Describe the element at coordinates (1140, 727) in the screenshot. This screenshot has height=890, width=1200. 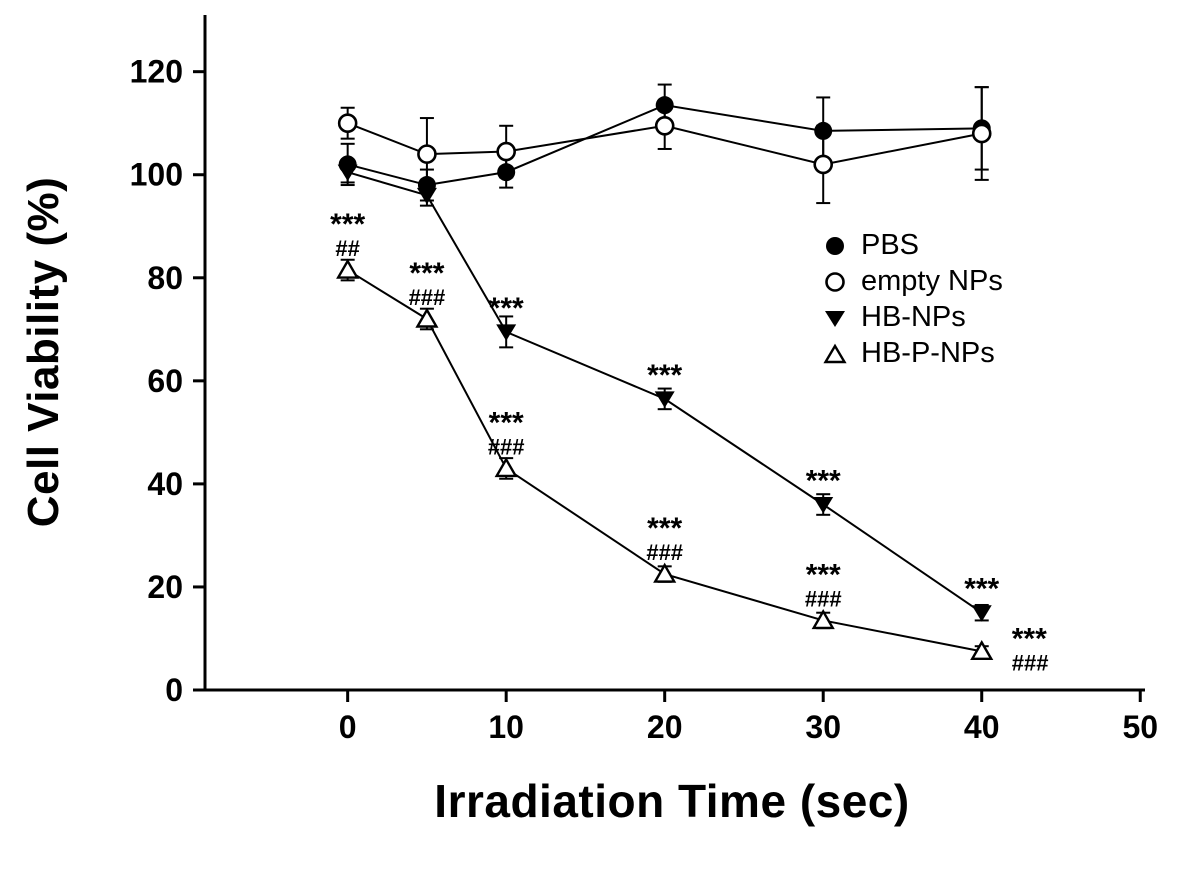
I see `x-tick-label: 50` at that location.